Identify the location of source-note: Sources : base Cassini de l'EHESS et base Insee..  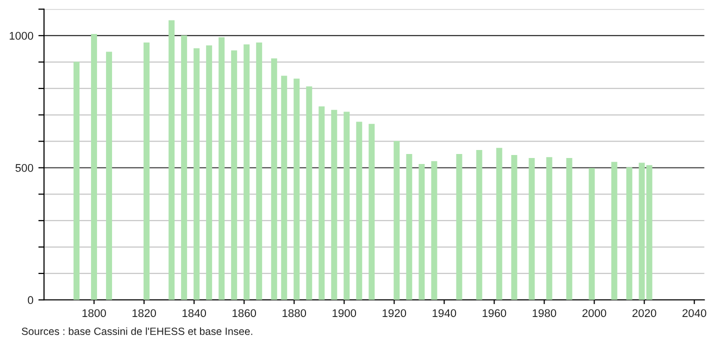
(137, 331).